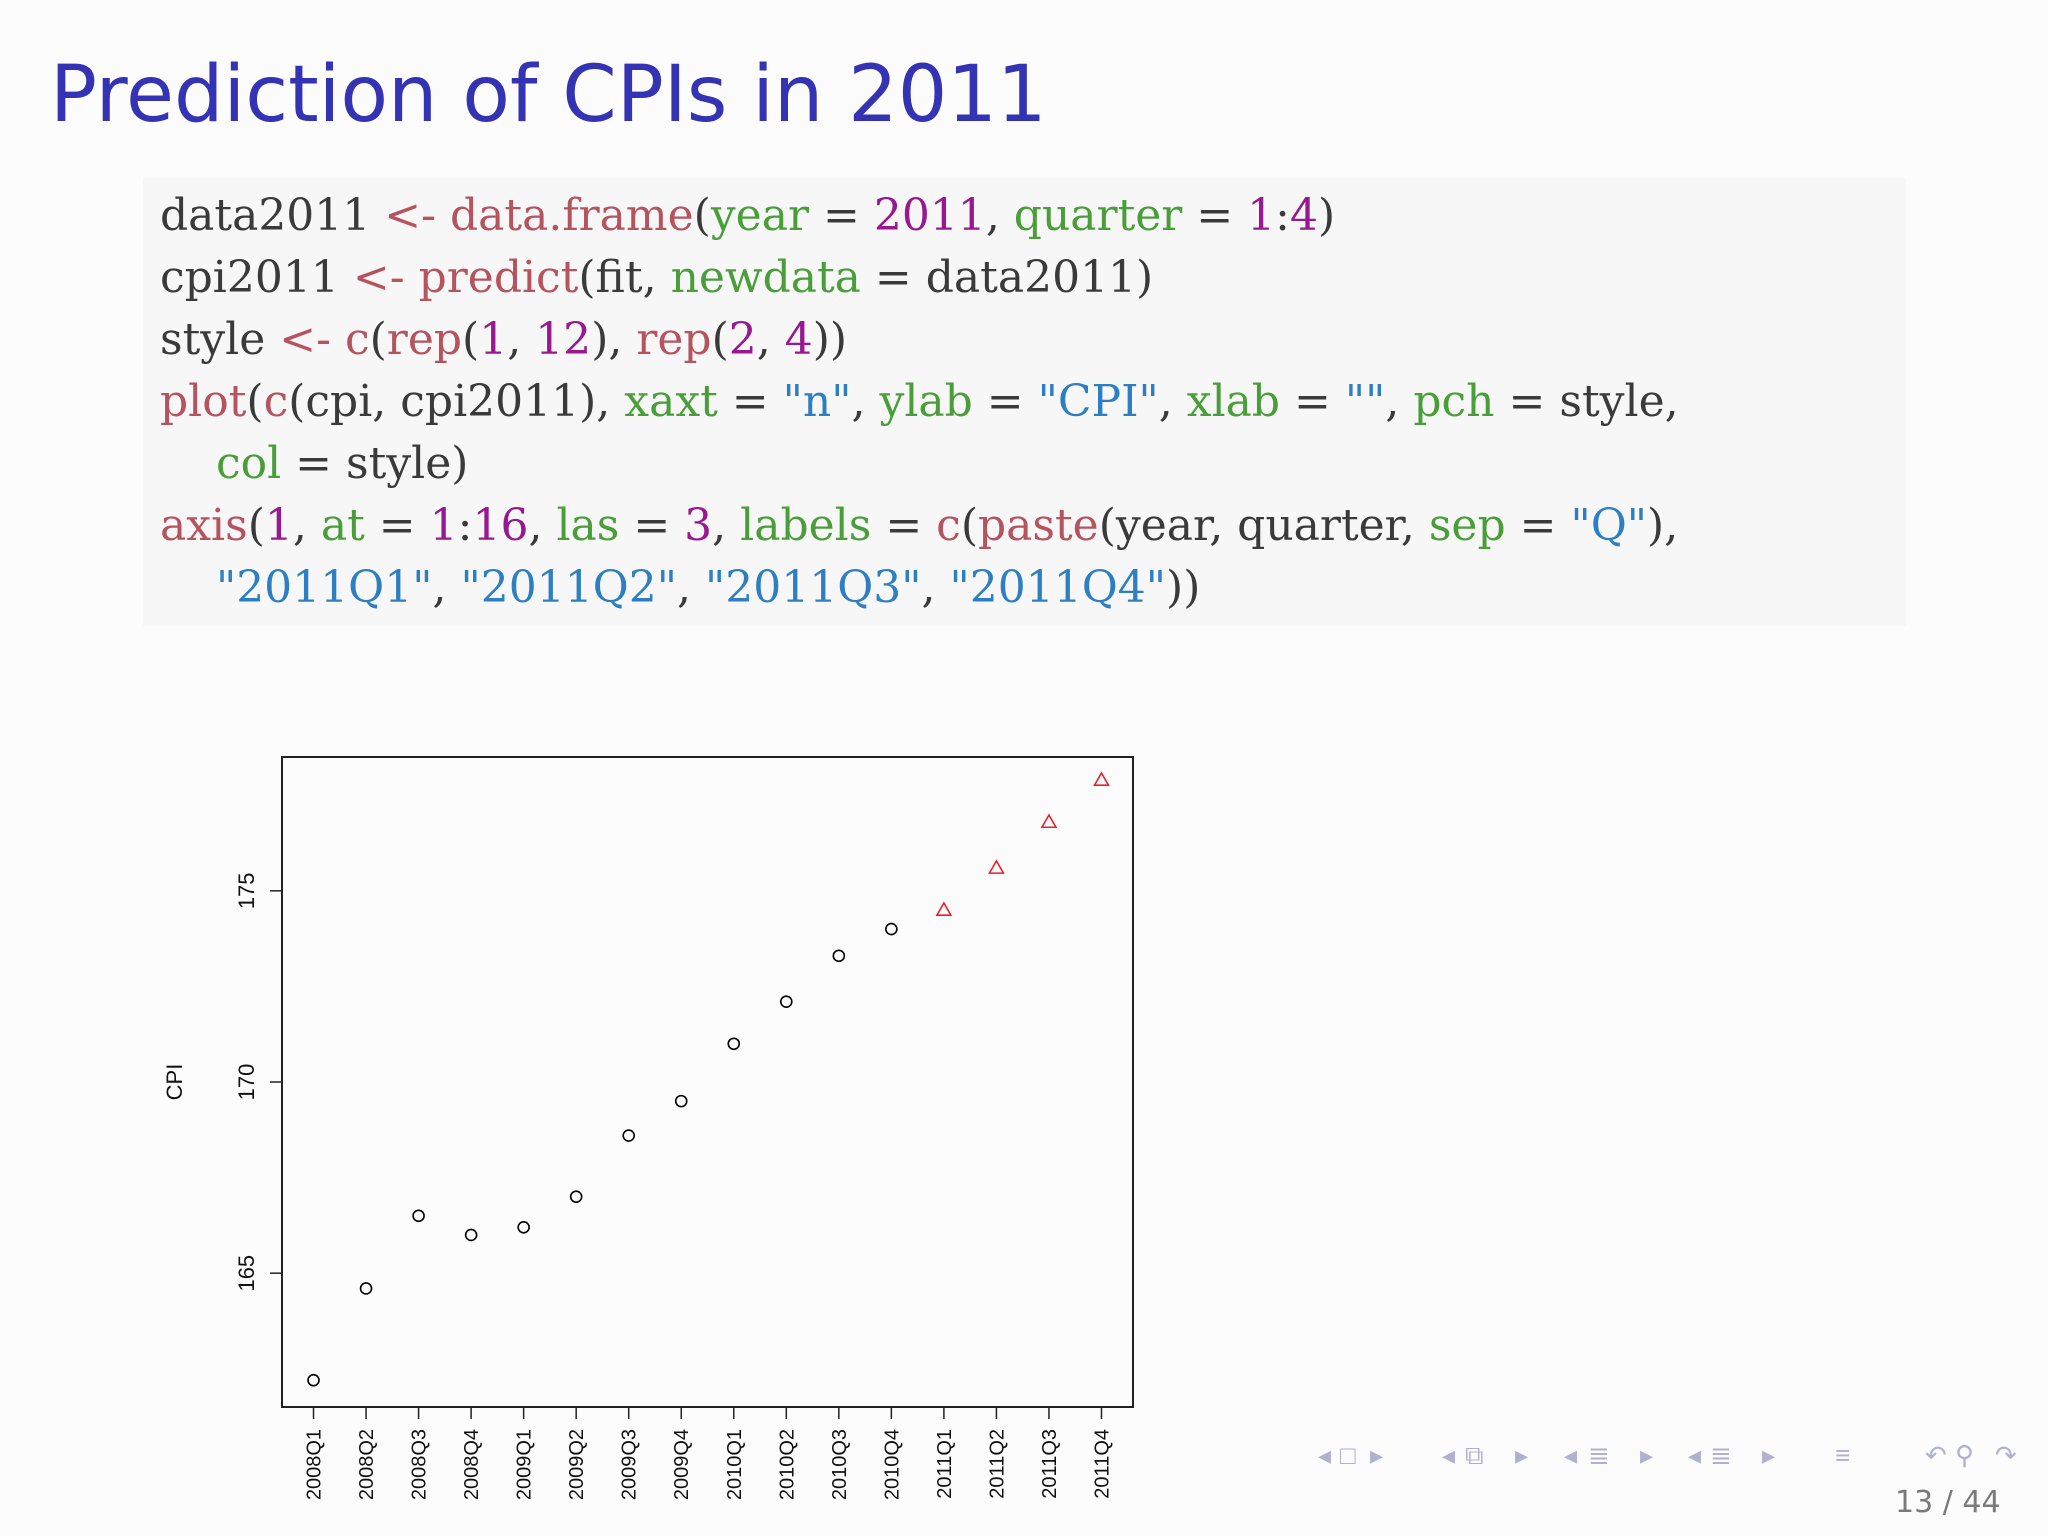 The height and width of the screenshot is (1536, 2048). Describe the element at coordinates (743, 339) in the screenshot. I see `code-token: 2` at that location.